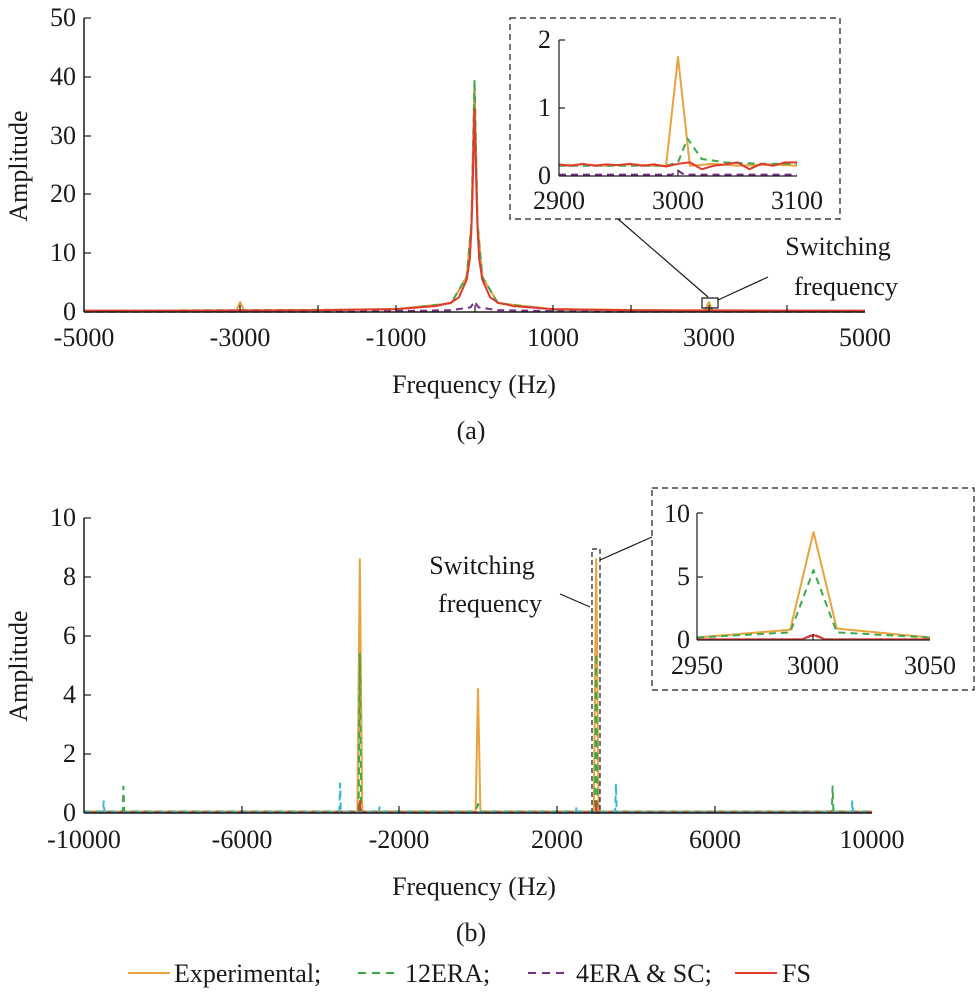 This screenshot has width=977, height=995. I want to click on chart-b-y-label: Amplitude, so click(18, 665).